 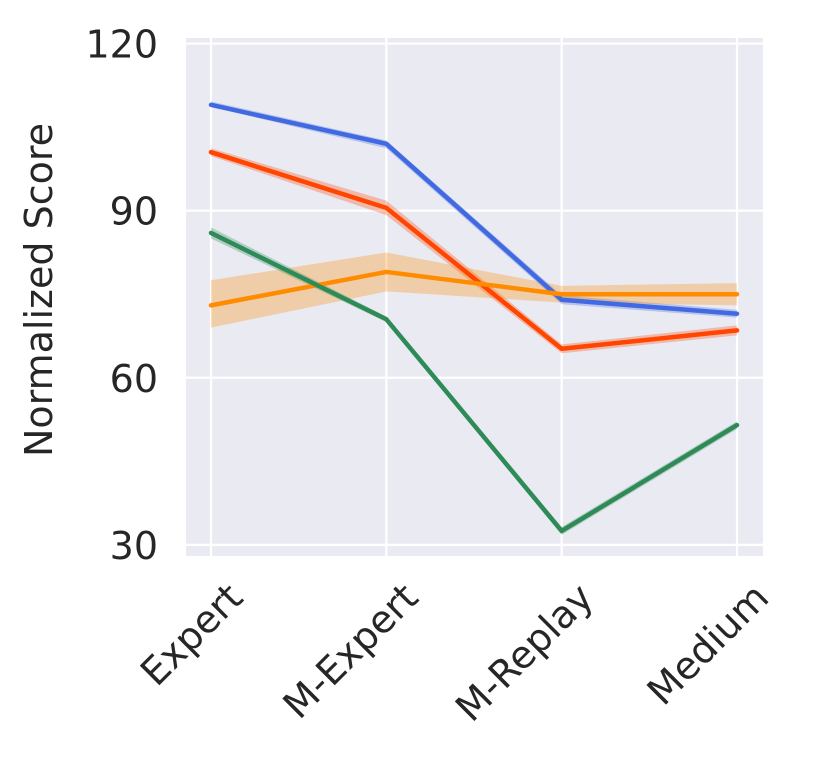 What do you see at coordinates (134, 212) in the screenshot?
I see `y-tick-label: 90` at bounding box center [134, 212].